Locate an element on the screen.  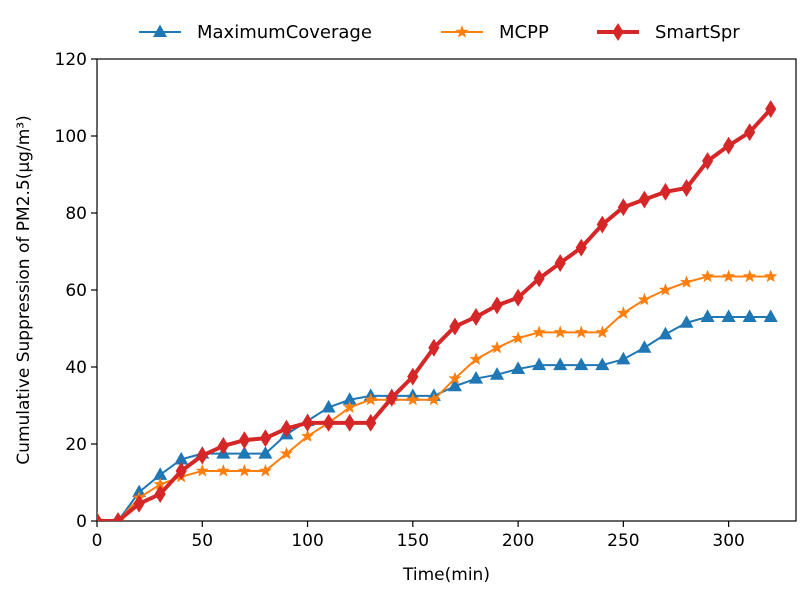
legend-label: MCPP is located at coordinates (524, 32).